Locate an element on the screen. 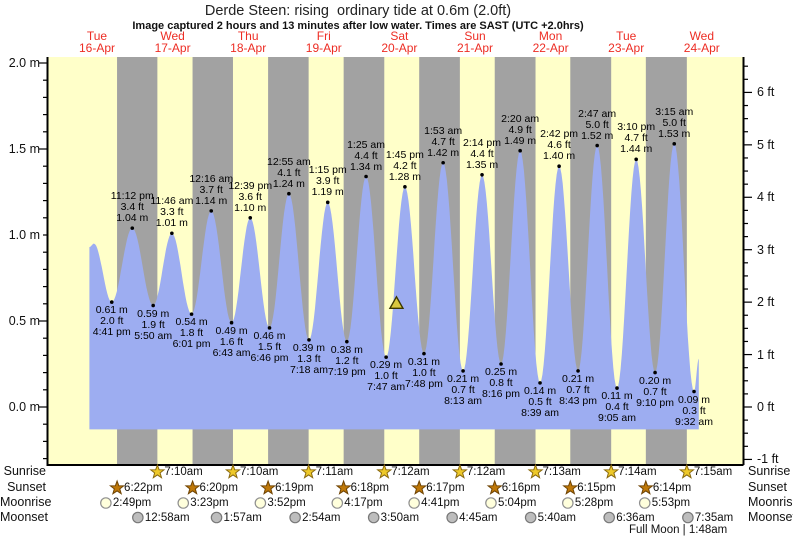 The image size is (793, 539). annotation-line: 1.53 m is located at coordinates (674, 133).